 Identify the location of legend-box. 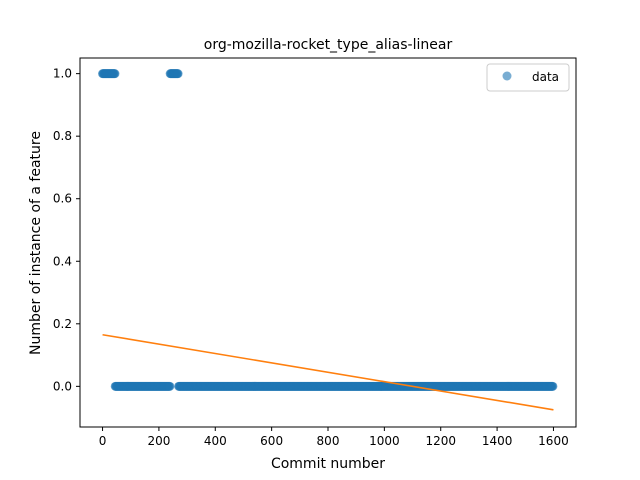
(528, 77).